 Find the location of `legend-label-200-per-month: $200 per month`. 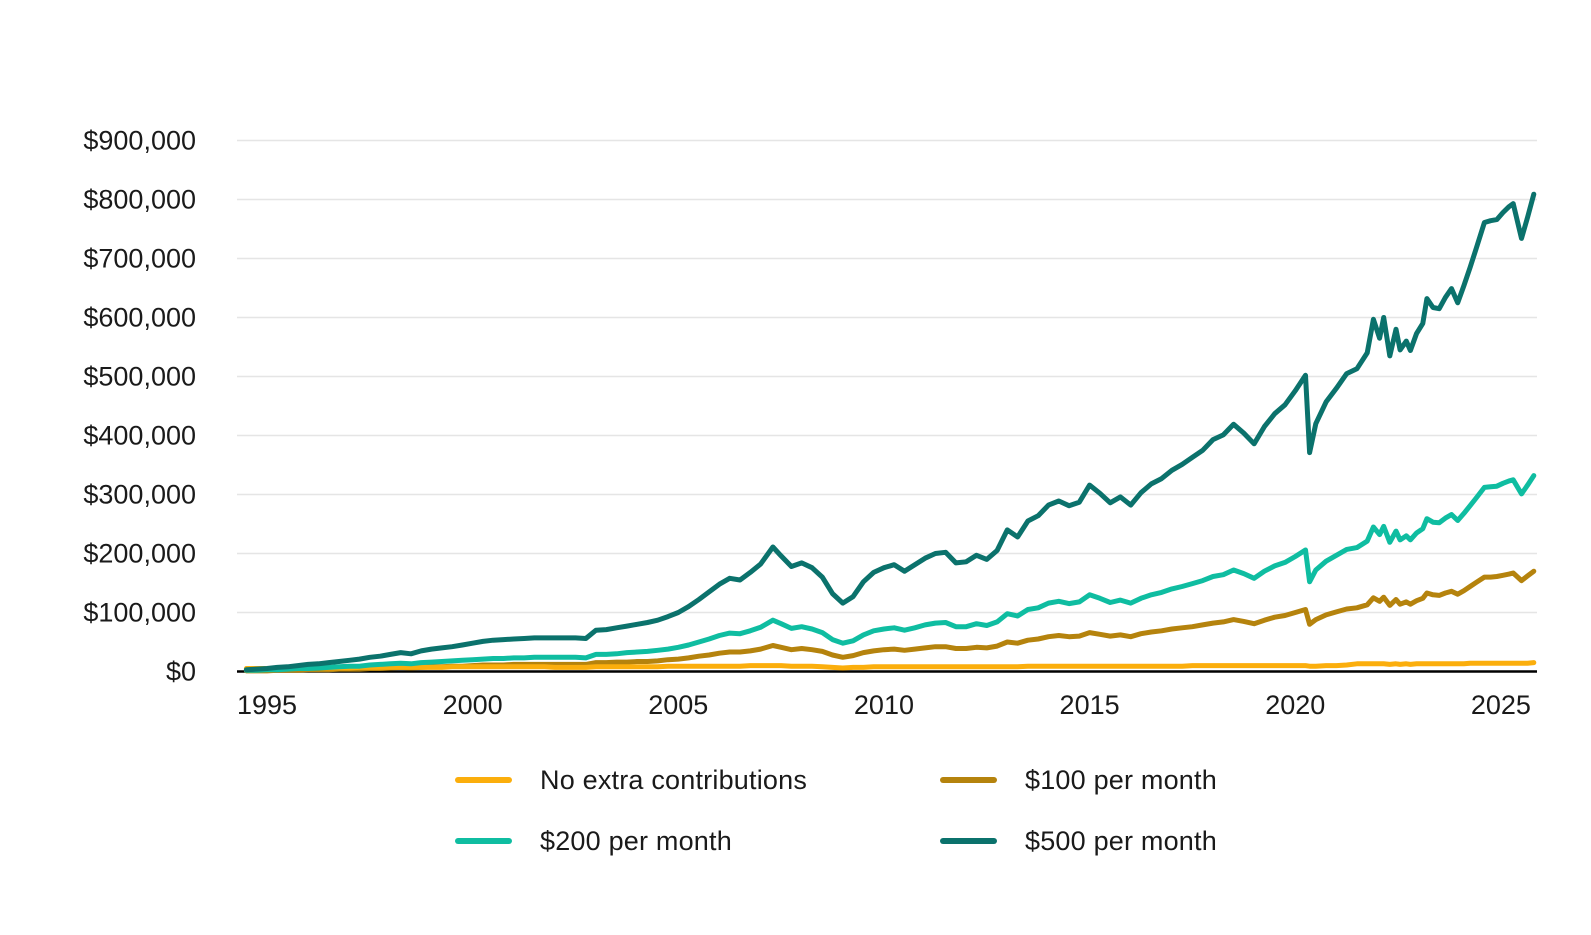

legend-label-200-per-month: $200 per month is located at coordinates (636, 841).